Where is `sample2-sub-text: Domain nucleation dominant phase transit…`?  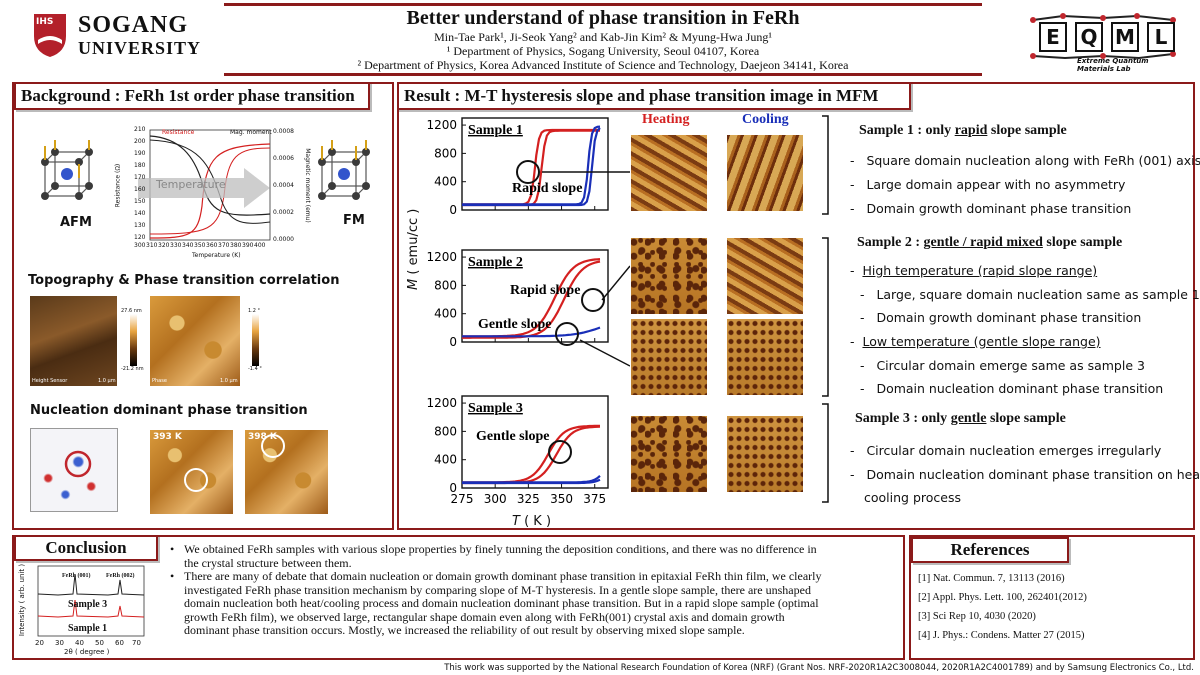 sample2-sub-text: Domain nucleation dominant phase transit… is located at coordinates (1020, 388).